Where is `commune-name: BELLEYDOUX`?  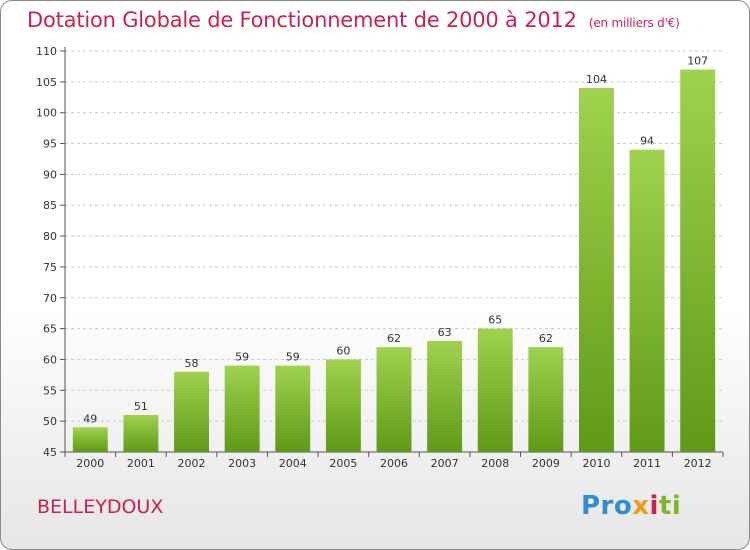 commune-name: BELLEYDOUX is located at coordinates (100, 507).